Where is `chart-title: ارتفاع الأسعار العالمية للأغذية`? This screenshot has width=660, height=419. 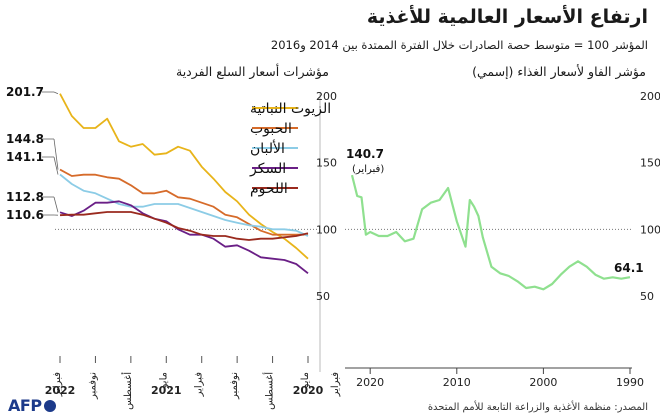 chart-title: ارتفاع الأسعار العالمية للأغذية is located at coordinates (507, 17).